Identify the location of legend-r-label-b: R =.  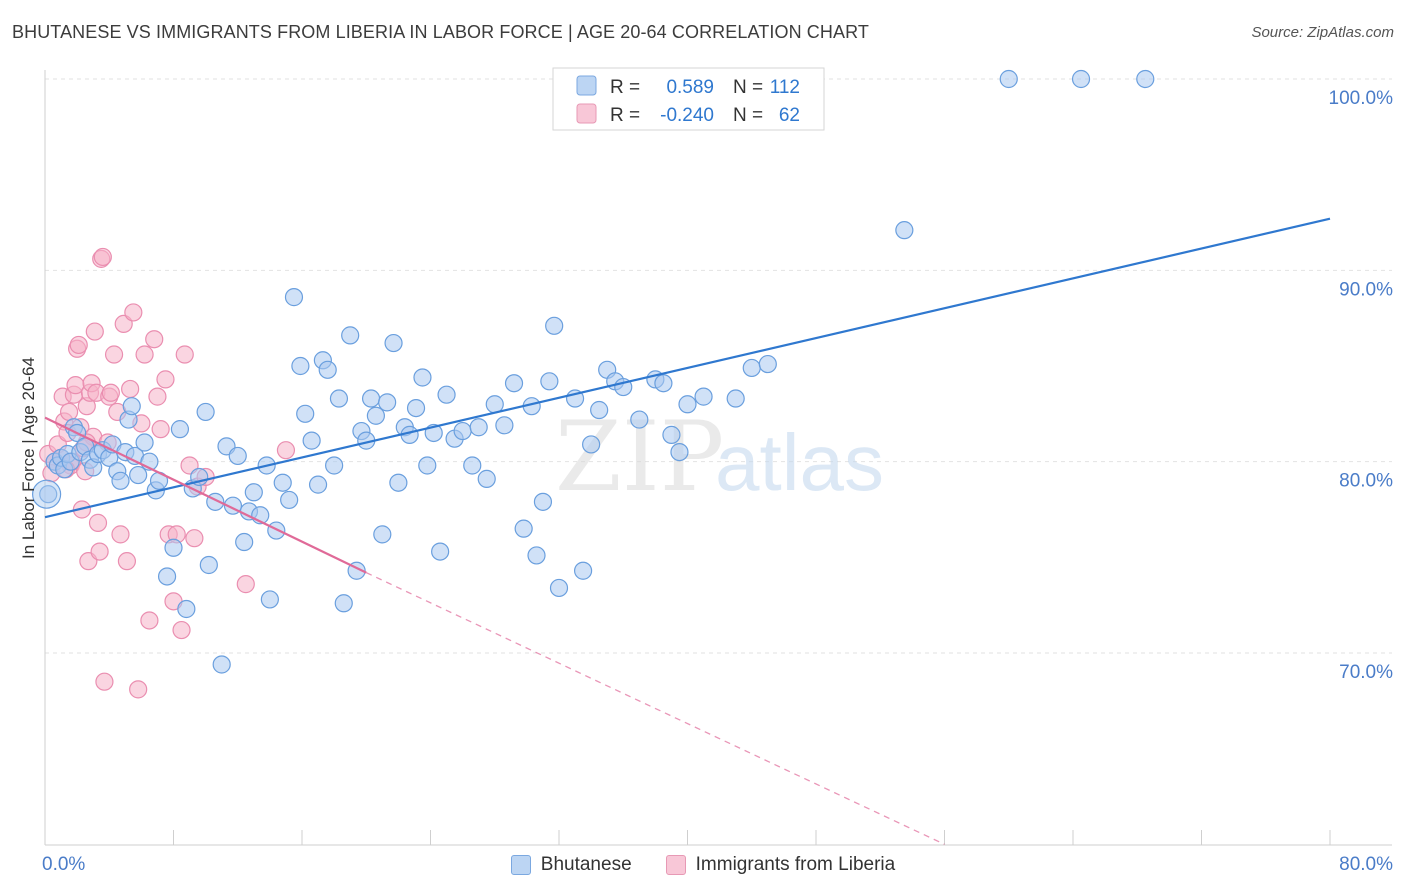
(625, 115).